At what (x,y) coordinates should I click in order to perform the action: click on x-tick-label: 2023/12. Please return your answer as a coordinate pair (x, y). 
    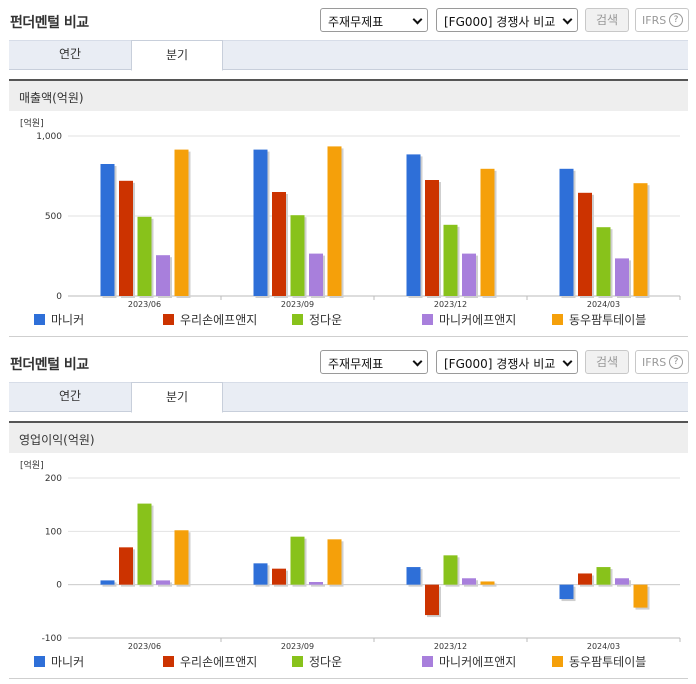
    Looking at the image, I should click on (450, 304).